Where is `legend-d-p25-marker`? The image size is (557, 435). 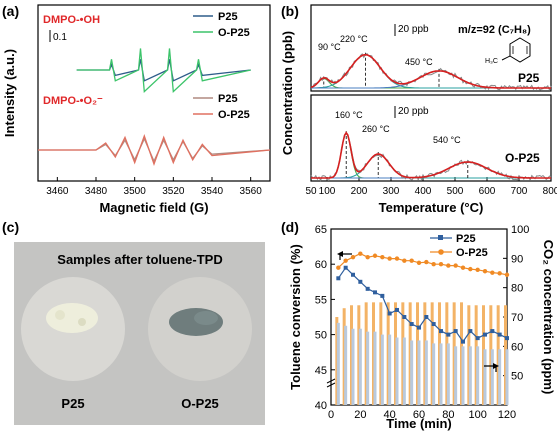
legend-d-p25-marker is located at coordinates (440, 237).